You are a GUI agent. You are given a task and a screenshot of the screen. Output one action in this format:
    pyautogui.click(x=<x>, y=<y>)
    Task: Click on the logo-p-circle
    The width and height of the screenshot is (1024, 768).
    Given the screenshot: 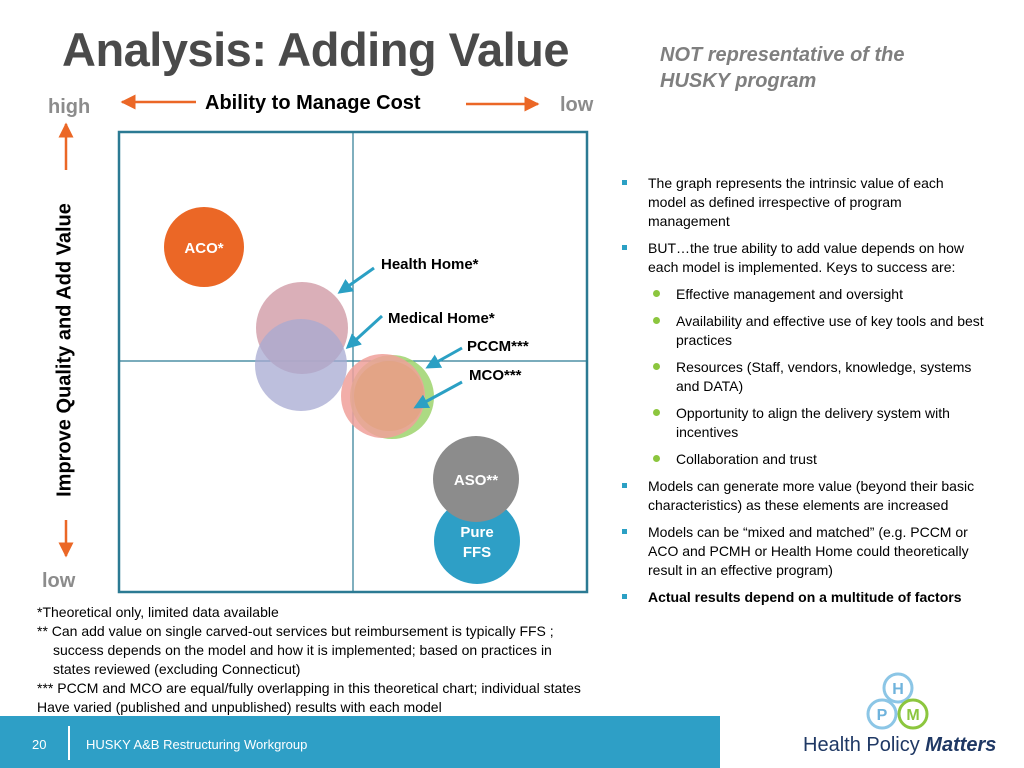 What is the action you would take?
    pyautogui.click(x=882, y=714)
    